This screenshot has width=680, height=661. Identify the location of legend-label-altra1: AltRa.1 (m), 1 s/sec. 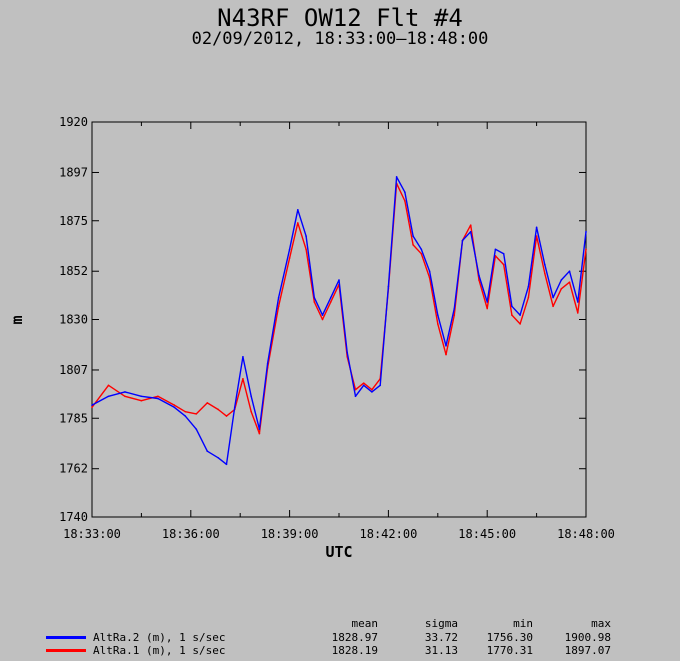
(159, 650).